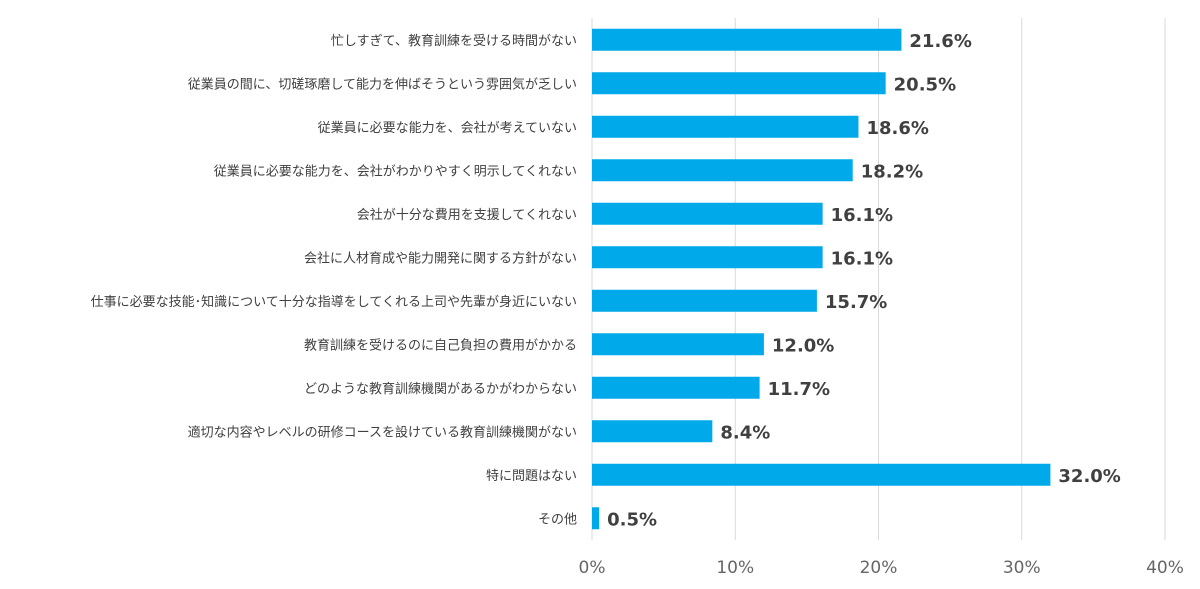 Image resolution: width=1200 pixels, height=589 pixels. Describe the element at coordinates (440, 258) in the screenshot. I see `category-label: 会社に人材育成や能力開発に関する方針がない` at that location.